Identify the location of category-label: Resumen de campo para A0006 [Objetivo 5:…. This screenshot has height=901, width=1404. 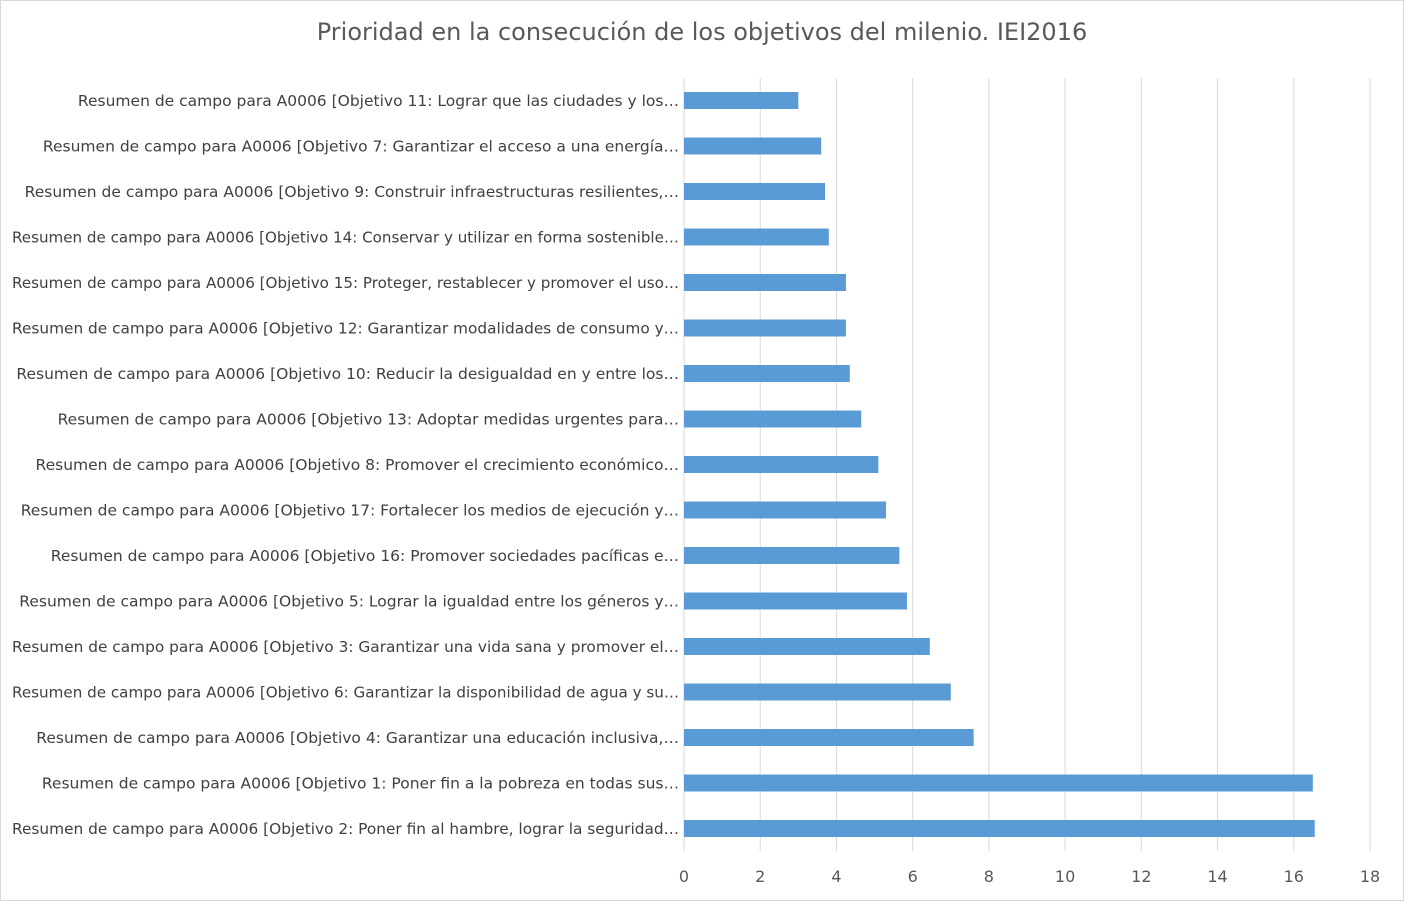
(349, 602).